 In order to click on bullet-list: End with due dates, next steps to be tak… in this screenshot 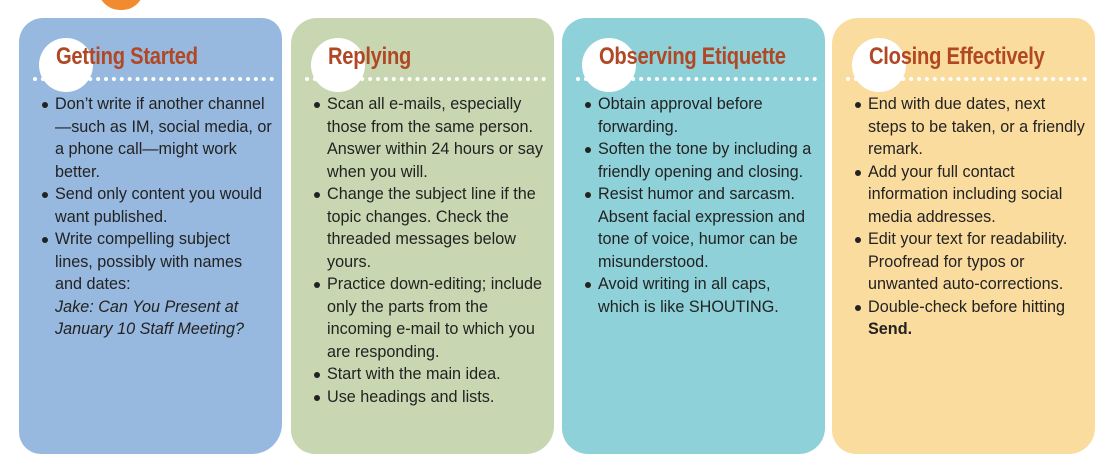, I will do `click(969, 217)`.